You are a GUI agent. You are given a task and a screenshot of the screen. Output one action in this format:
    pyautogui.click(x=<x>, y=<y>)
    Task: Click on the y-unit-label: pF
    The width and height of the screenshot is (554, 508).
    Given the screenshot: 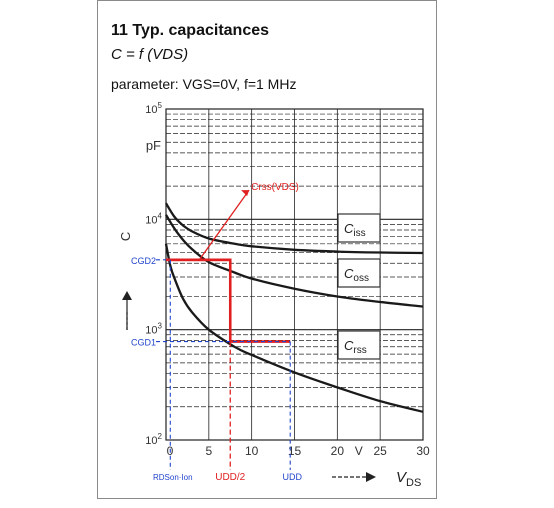 What is the action you would take?
    pyautogui.click(x=153, y=145)
    